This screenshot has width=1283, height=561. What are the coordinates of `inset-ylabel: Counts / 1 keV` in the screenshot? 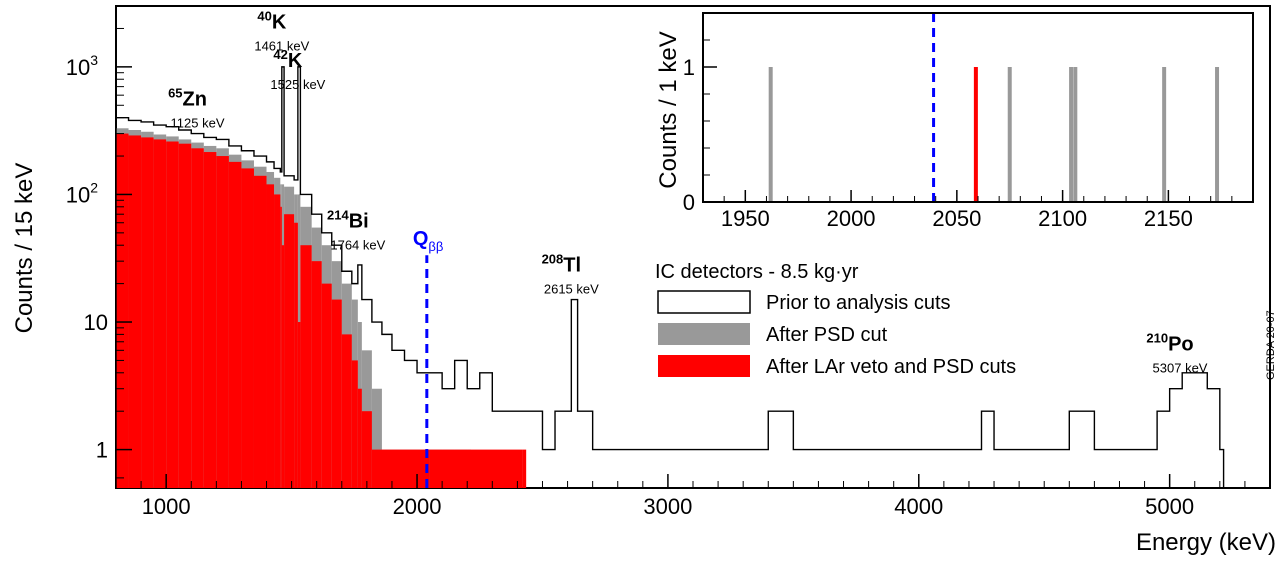 It's located at (668, 109).